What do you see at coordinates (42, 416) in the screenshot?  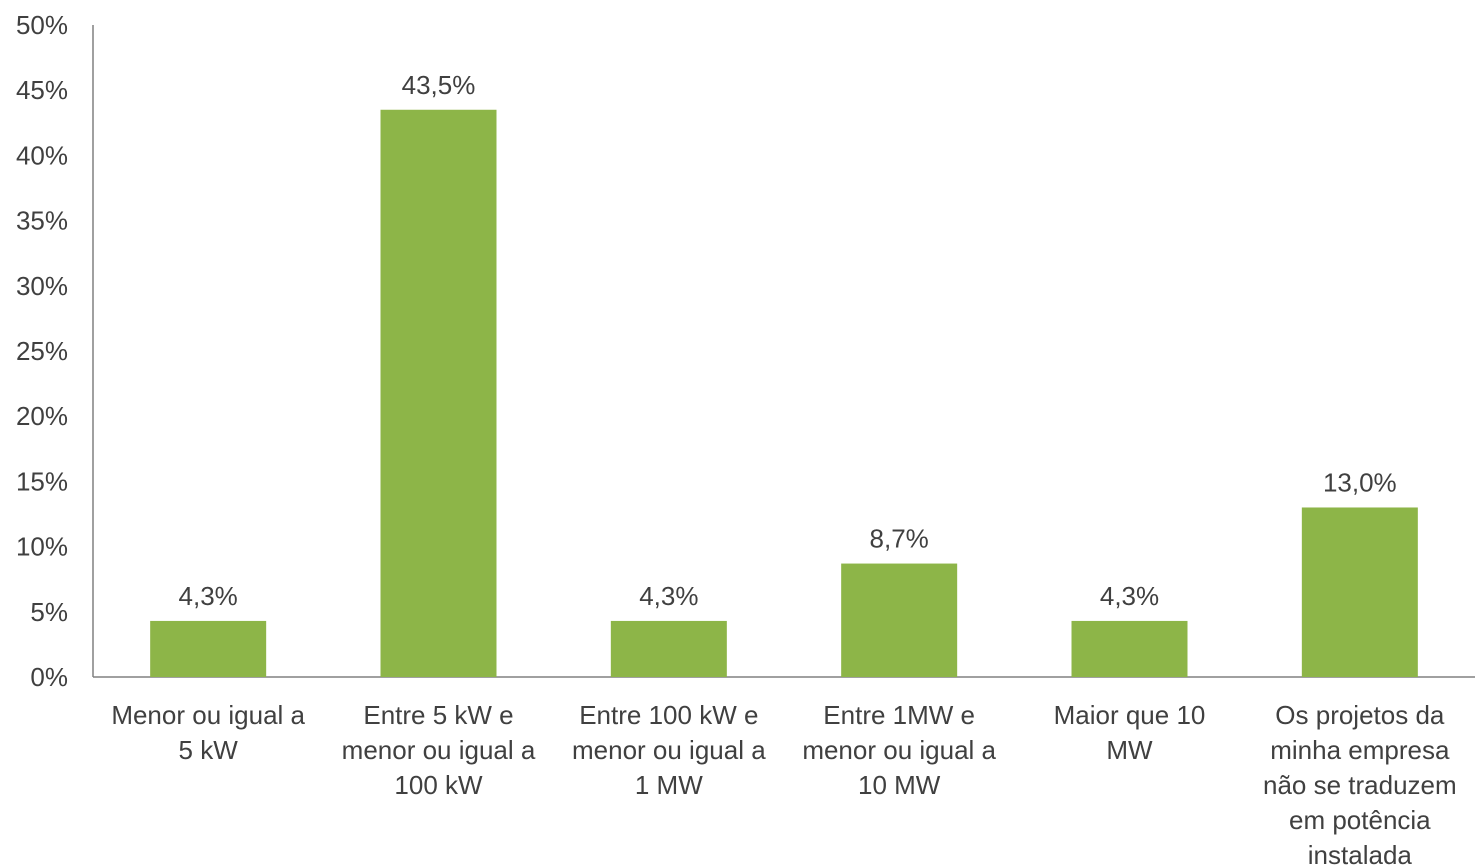 I see `y-tick-label: 20%` at bounding box center [42, 416].